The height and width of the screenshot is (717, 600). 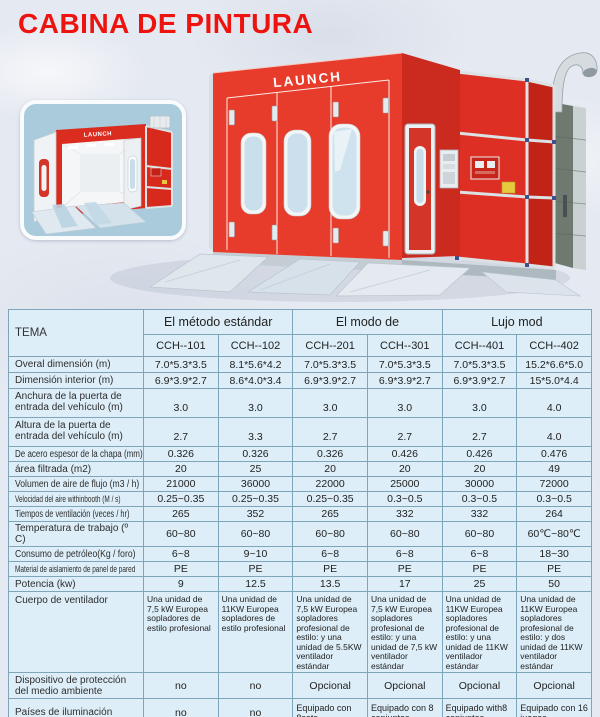 I want to click on exhaust-duct, so click(x=574, y=161).